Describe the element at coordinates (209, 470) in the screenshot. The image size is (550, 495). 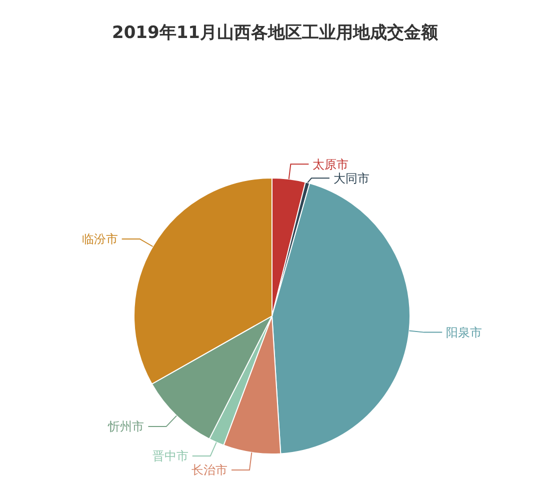
I see `slice-label: 长治市` at that location.